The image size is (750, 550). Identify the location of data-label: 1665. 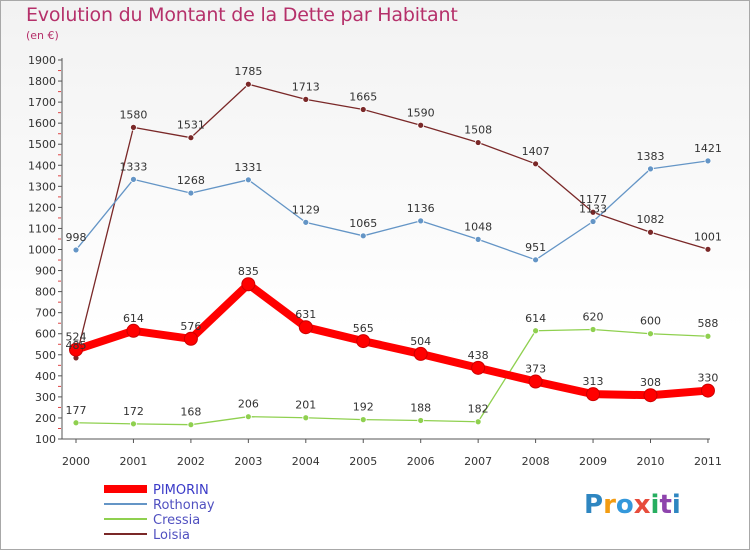
(363, 96).